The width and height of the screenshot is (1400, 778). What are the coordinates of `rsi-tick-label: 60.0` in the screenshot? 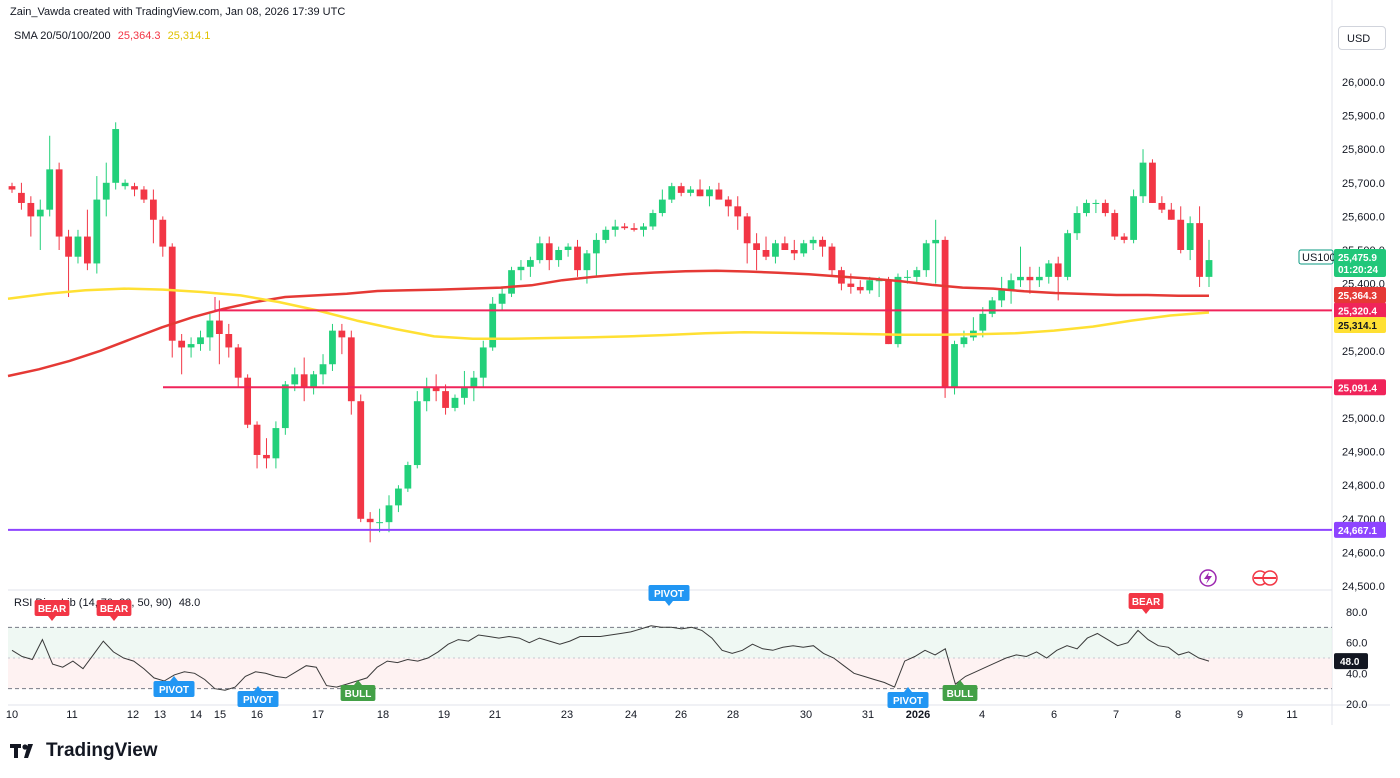 It's located at (1356, 644).